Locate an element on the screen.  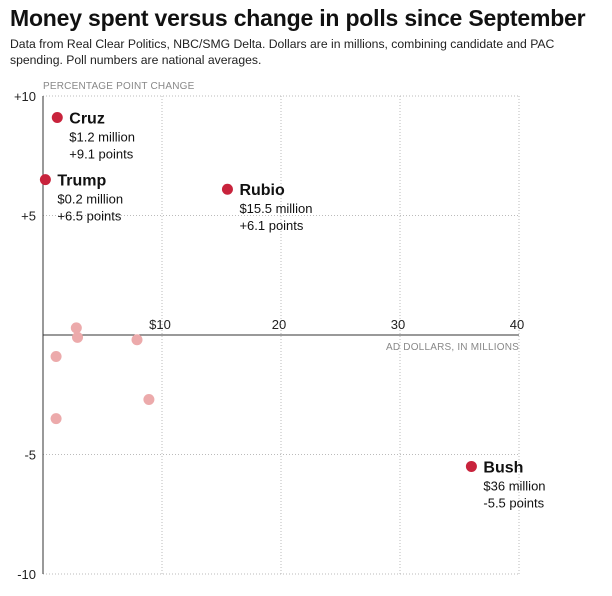
x-tick-label: $10 is located at coordinates (160, 324).